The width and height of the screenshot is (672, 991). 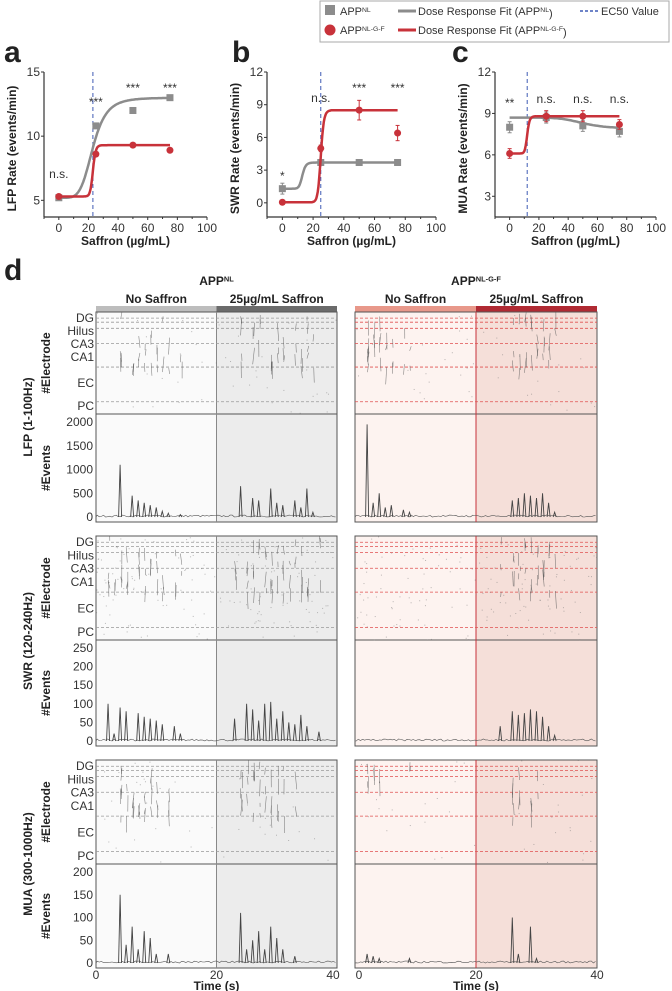 I want to click on events-tick-label: 150, so click(x=83, y=895).